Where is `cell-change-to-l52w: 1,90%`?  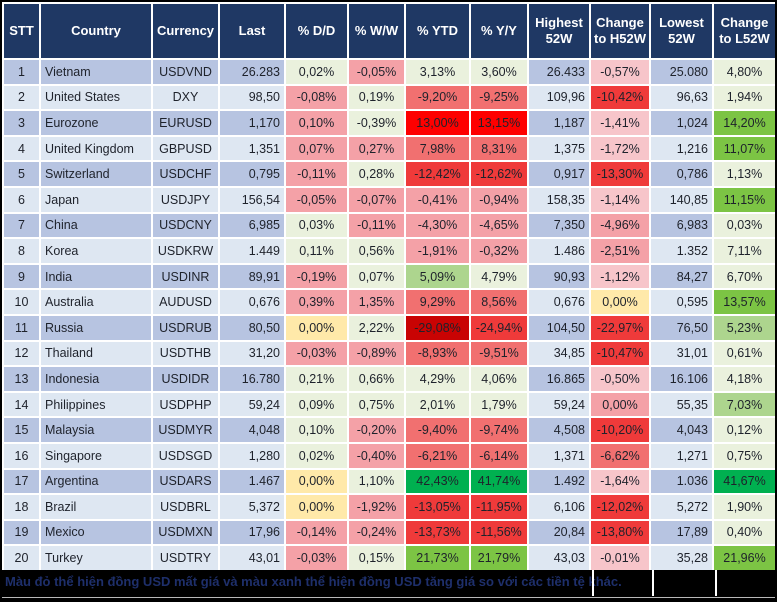 cell-change-to-l52w: 1,90% is located at coordinates (743, 507).